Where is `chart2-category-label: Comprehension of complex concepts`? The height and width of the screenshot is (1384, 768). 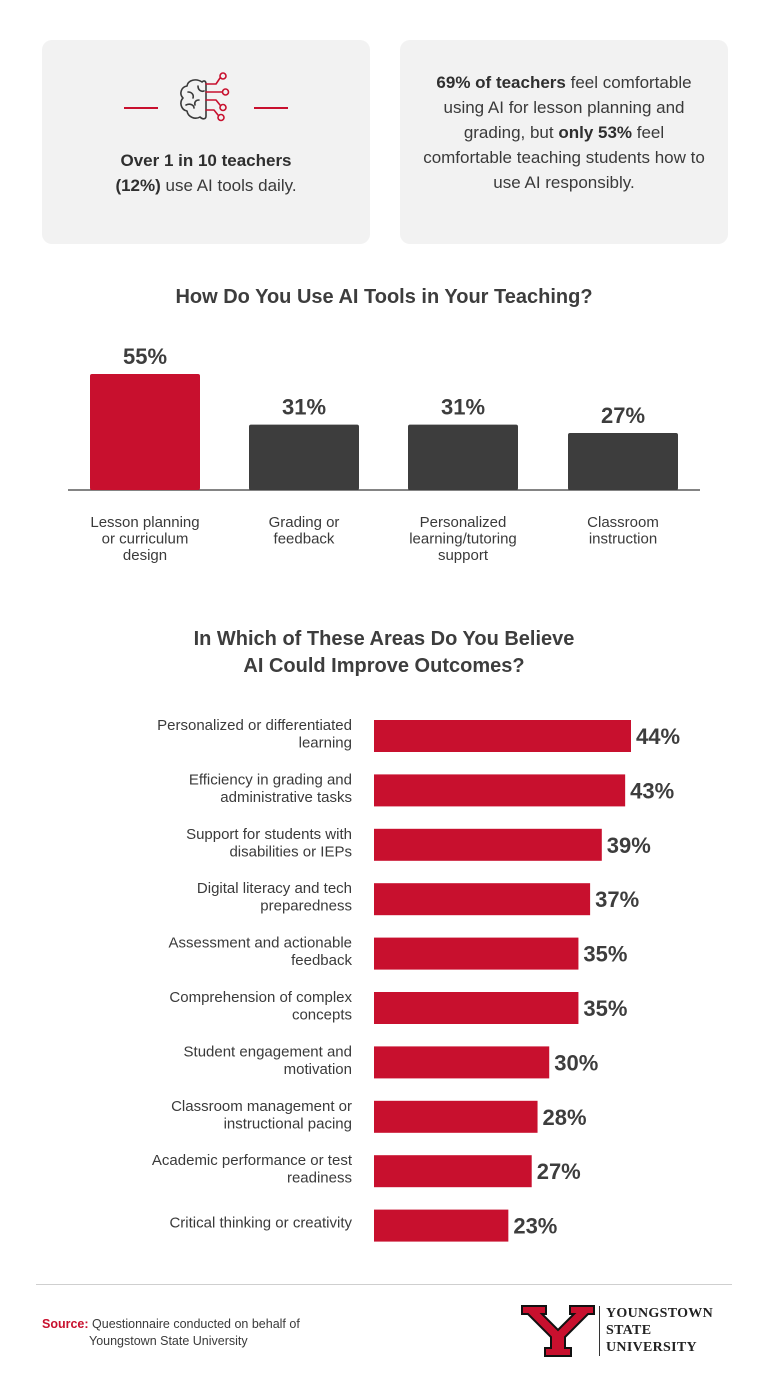 chart2-category-label: Comprehension of complex concepts is located at coordinates (260, 1006).